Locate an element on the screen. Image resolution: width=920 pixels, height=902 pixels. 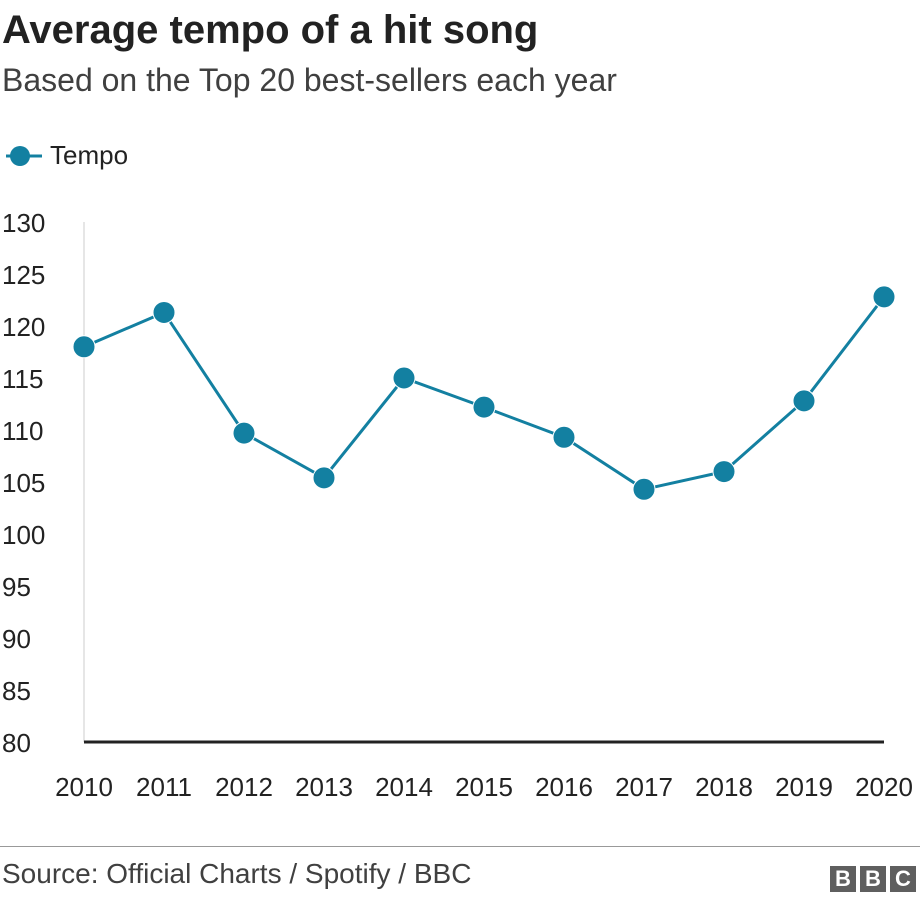
x-tick-label: 2013 is located at coordinates (324, 787).